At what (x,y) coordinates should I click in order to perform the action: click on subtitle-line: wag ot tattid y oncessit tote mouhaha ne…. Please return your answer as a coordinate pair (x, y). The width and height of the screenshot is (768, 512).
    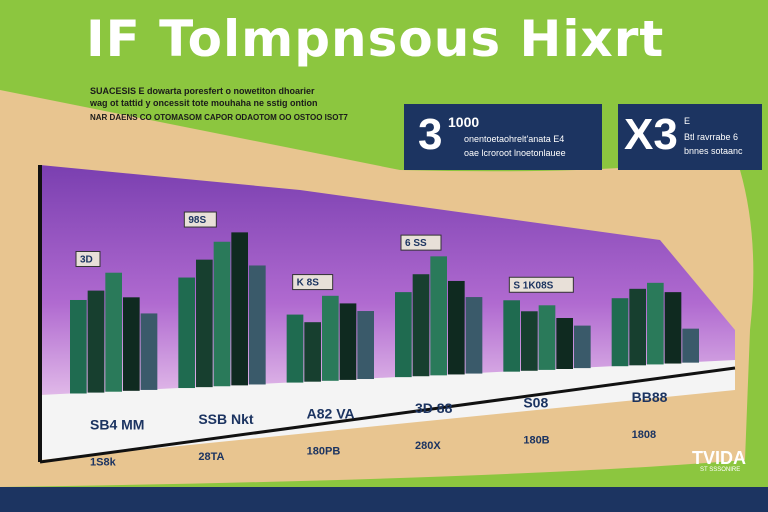
    Looking at the image, I should click on (204, 103).